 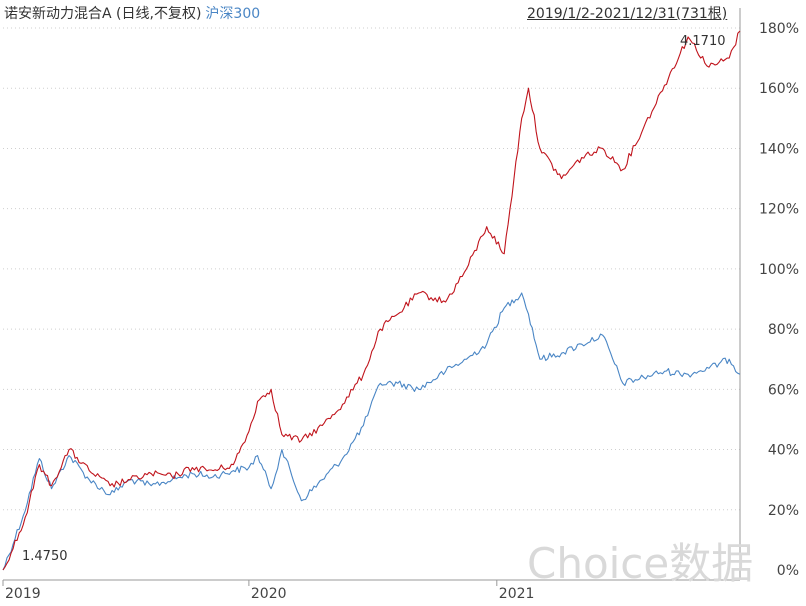 What do you see at coordinates (779, 300) in the screenshot?
I see `y-axis-ticks: 0% 20% 40% 60% 80% 100% 120% 140% 160% 180%` at bounding box center [779, 300].